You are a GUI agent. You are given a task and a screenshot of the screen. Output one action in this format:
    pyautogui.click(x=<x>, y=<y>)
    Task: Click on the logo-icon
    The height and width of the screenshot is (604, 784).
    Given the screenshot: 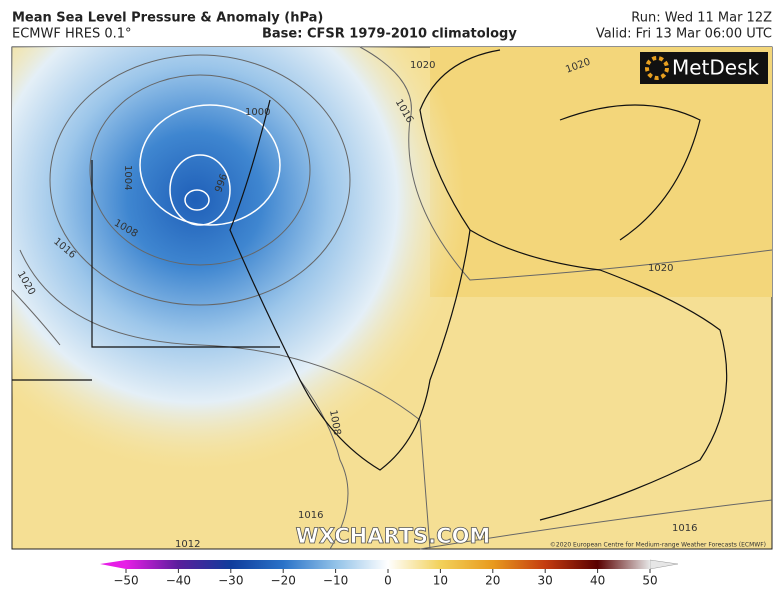 What is the action you would take?
    pyautogui.click(x=657, y=68)
    